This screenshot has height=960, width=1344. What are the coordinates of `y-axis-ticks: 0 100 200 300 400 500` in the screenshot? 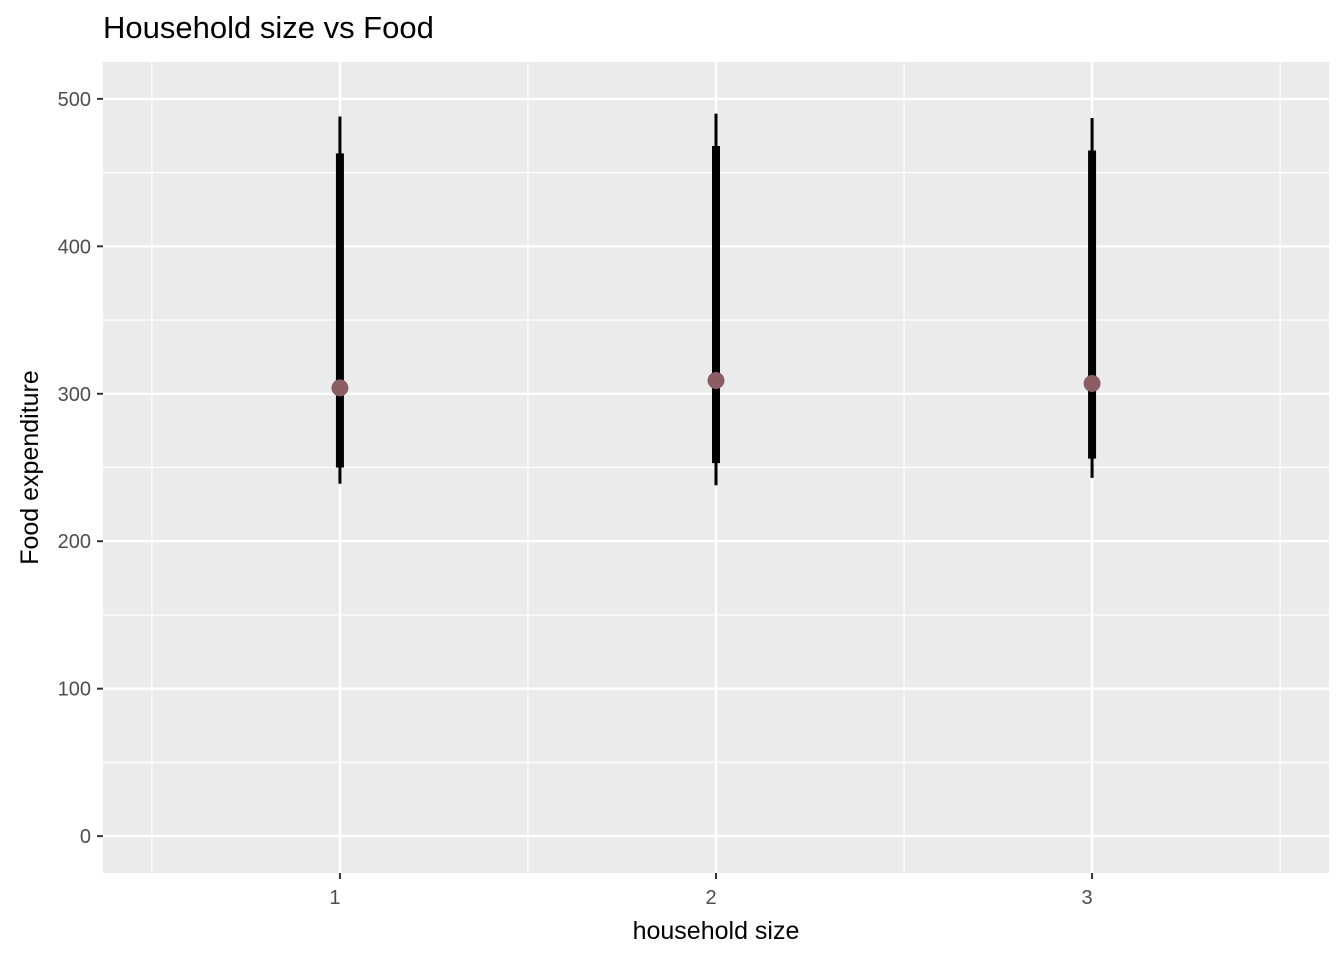 It's located at (80, 468).